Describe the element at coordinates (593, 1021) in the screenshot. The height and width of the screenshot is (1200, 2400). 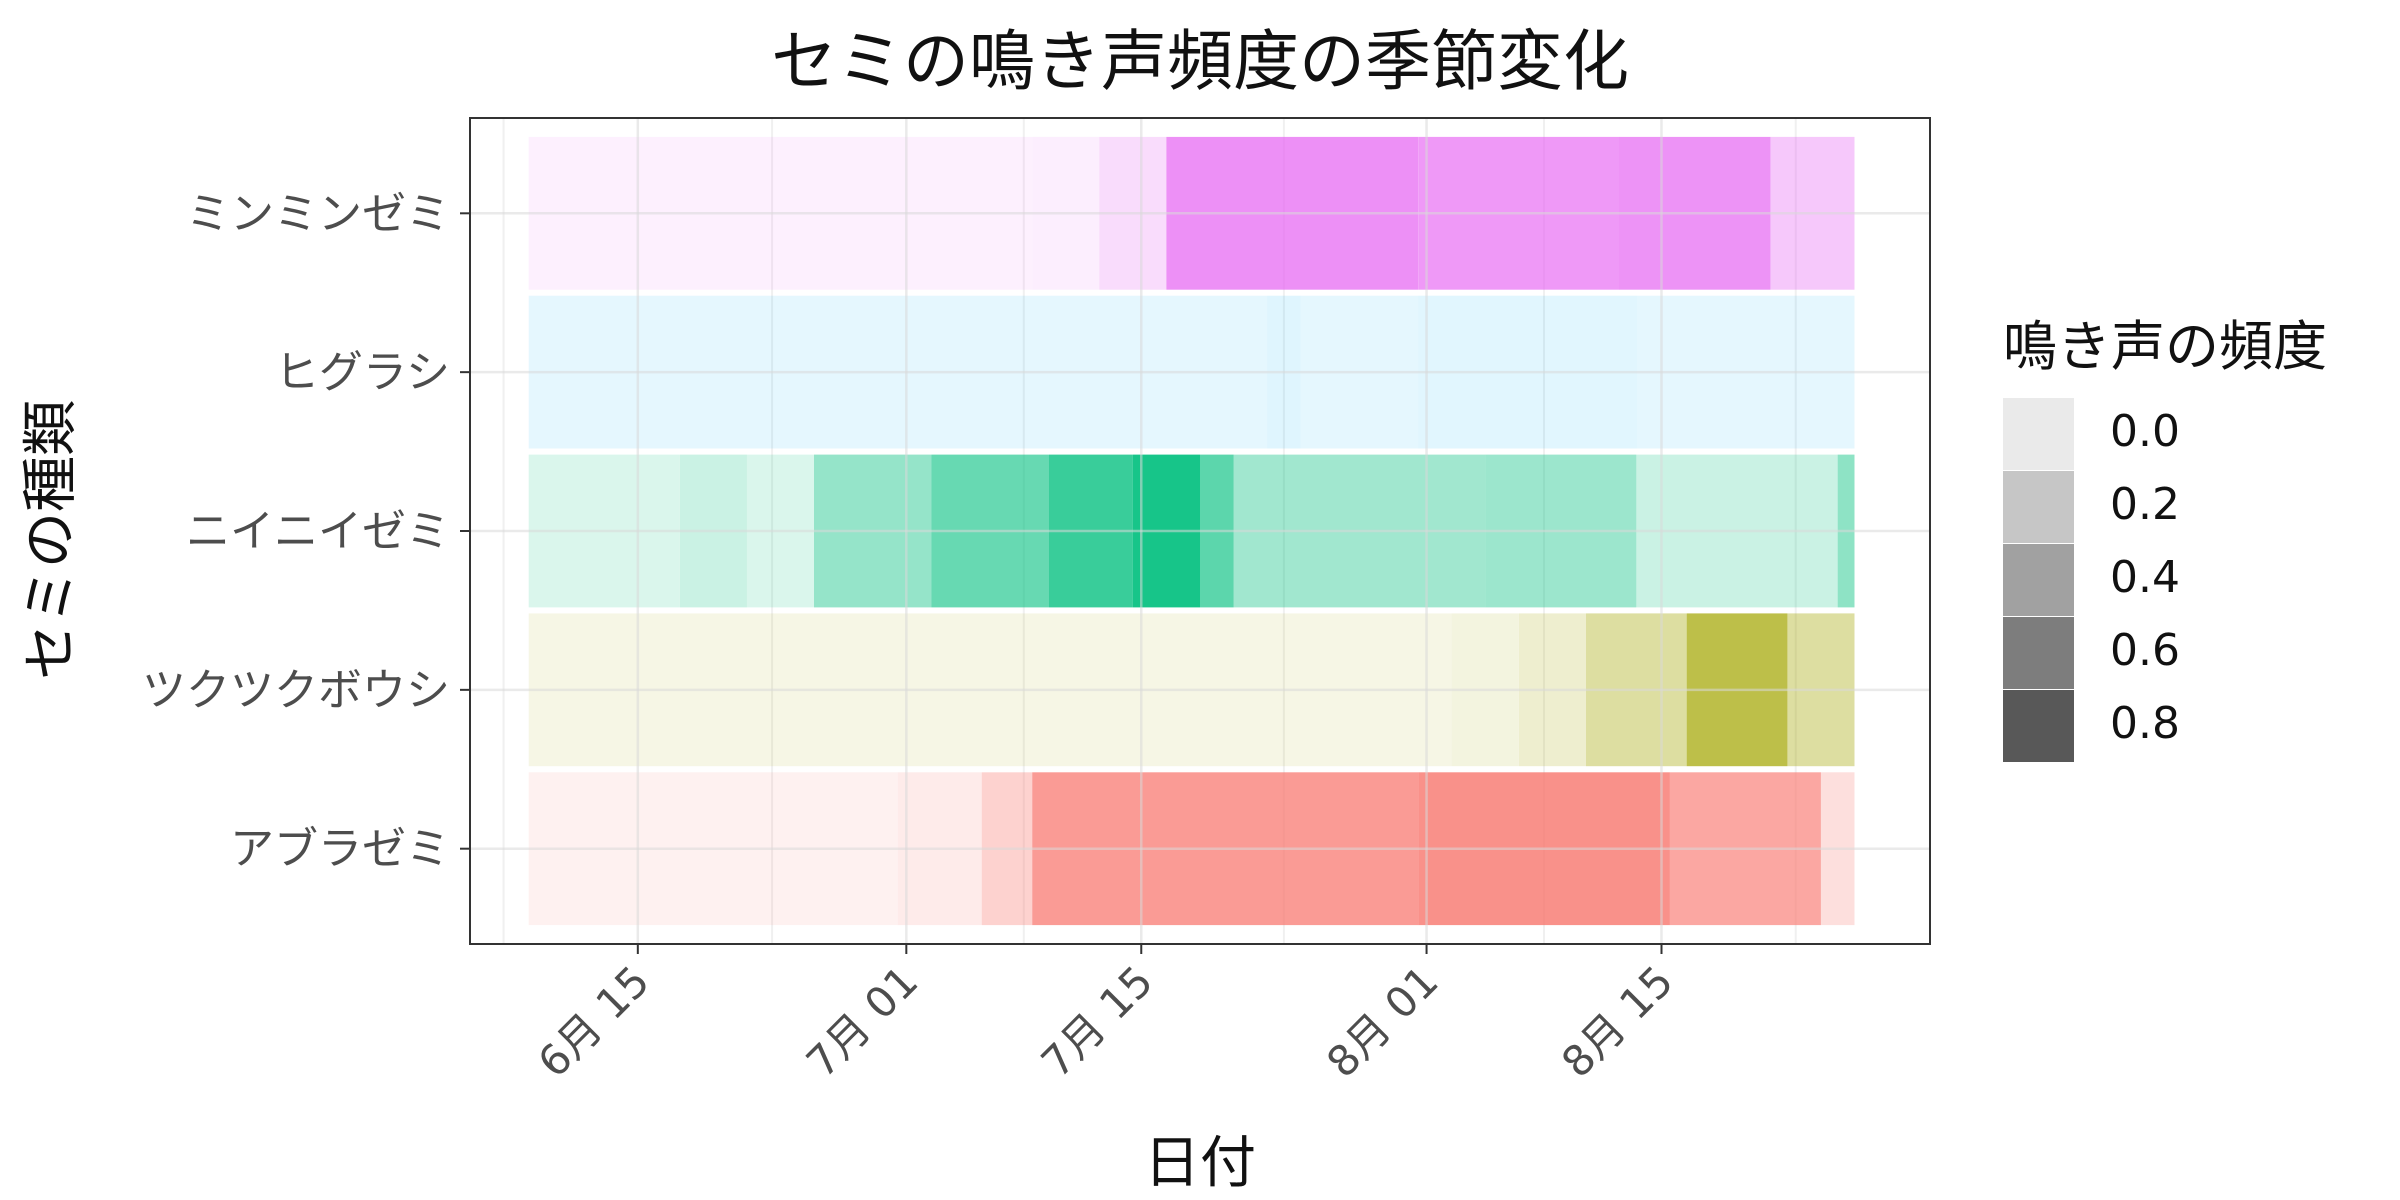
I see `x-tick-label: 6月 15` at that location.